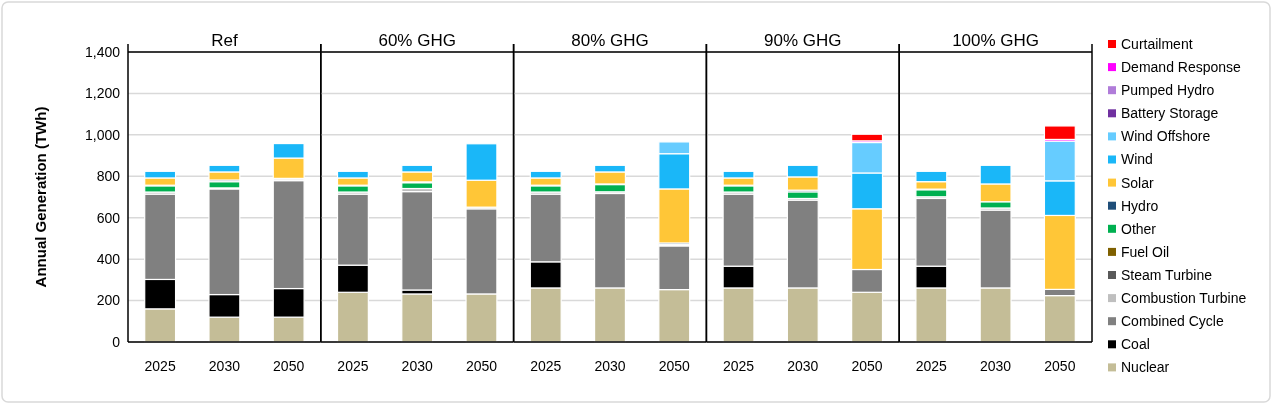  Describe the element at coordinates (610, 40) in the screenshot. I see `chart-title: 80% GHG` at that location.